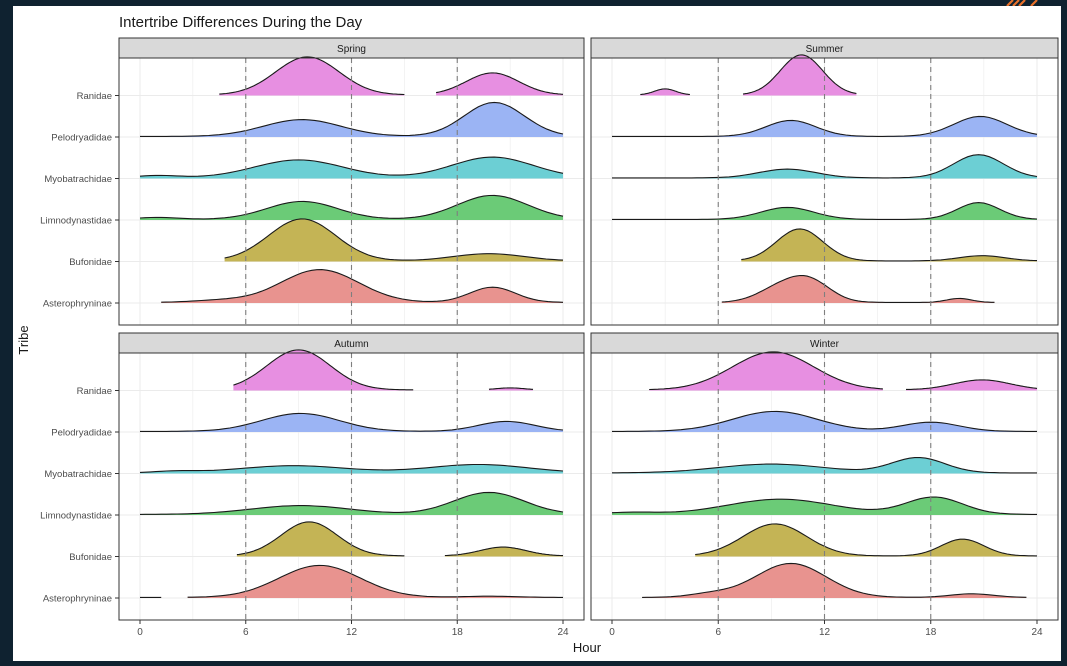 Image resolution: width=1067 pixels, height=666 pixels. I want to click on ridge-outline-spring-bufonidae, so click(394, 239).